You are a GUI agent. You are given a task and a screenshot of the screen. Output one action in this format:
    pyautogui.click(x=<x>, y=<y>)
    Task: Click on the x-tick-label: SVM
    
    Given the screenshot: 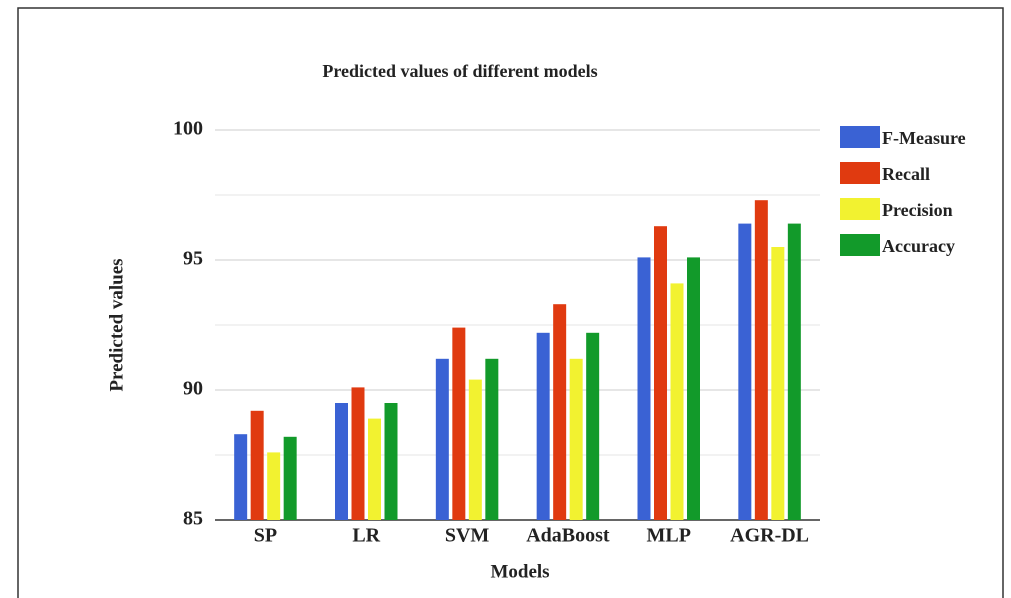 What is the action you would take?
    pyautogui.click(x=467, y=536)
    